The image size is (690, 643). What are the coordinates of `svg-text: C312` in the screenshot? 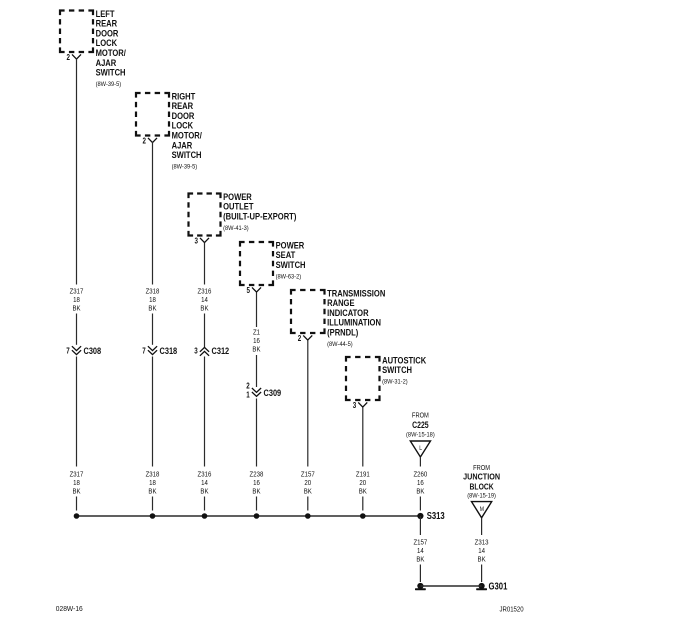 It's located at (220, 350).